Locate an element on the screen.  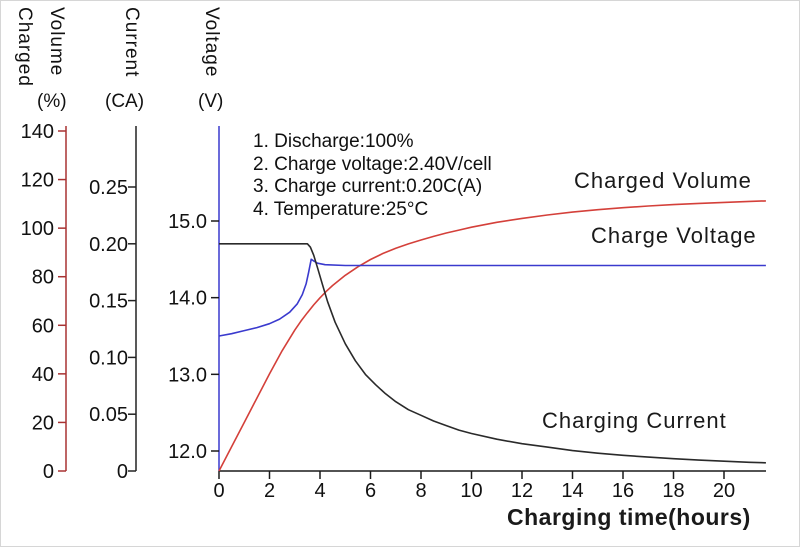
current-axis-title: Current is located at coordinates (131, 42).